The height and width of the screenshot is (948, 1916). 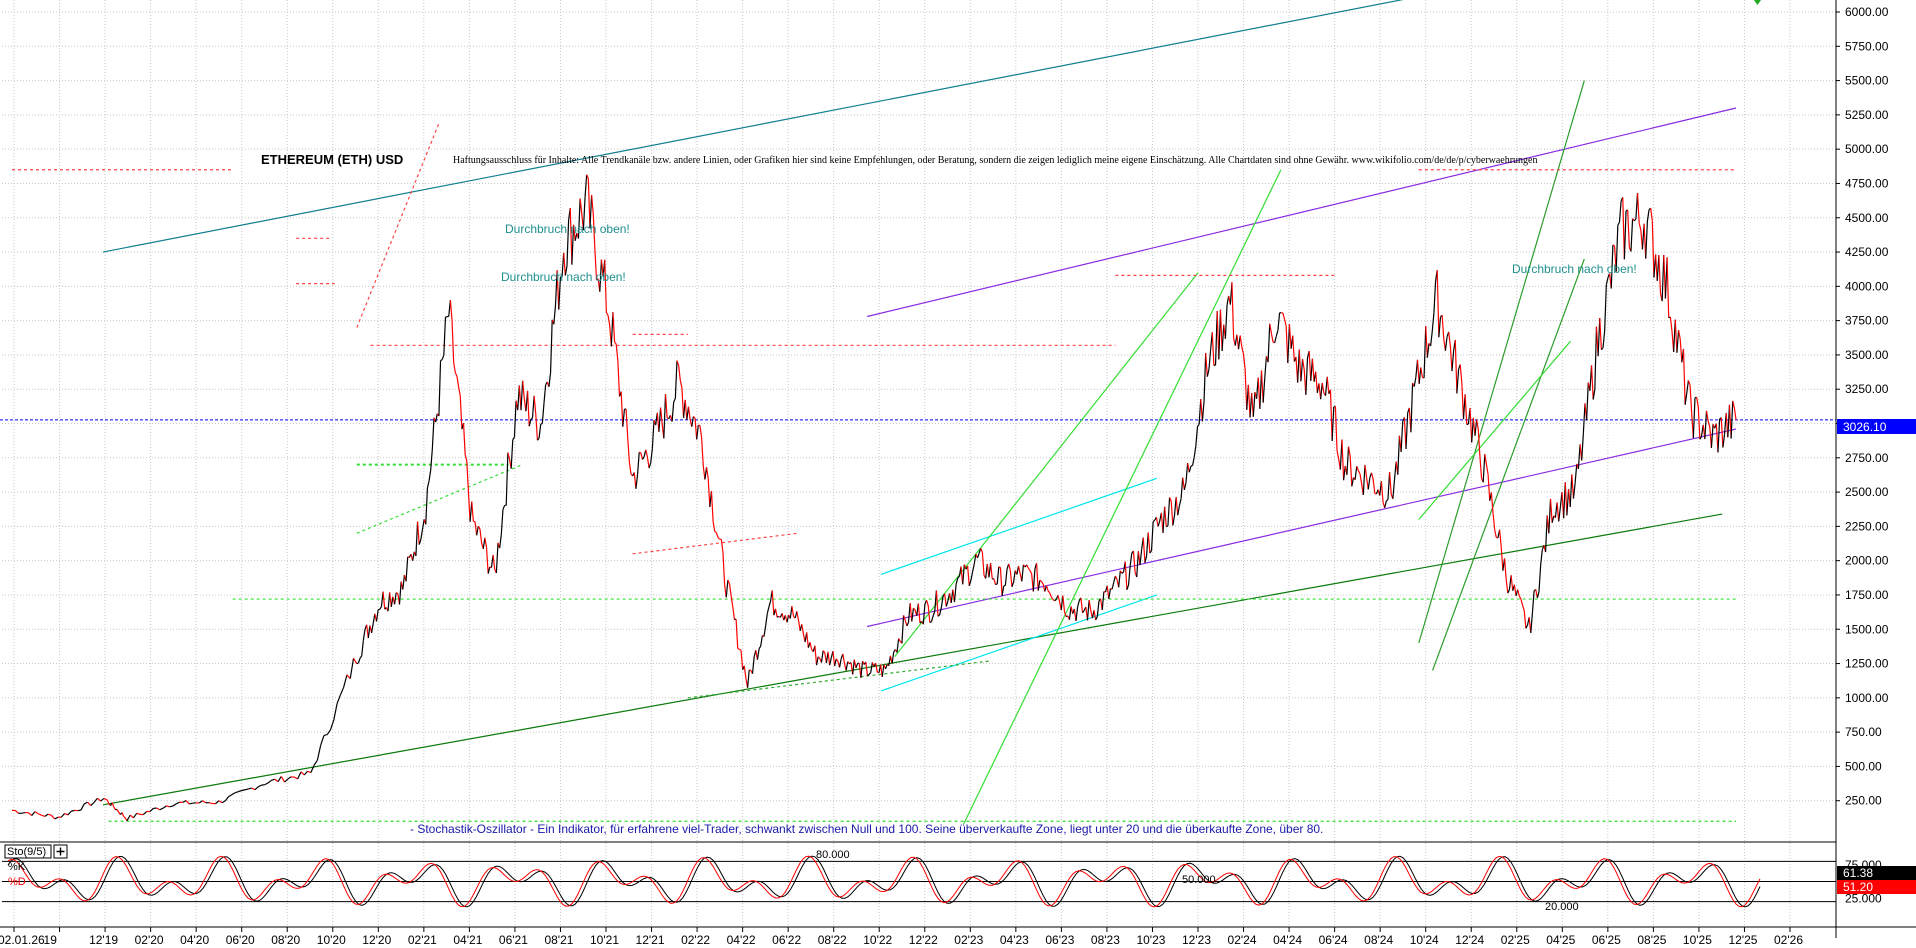 I want to click on oscillator-expand-button, so click(x=60, y=851).